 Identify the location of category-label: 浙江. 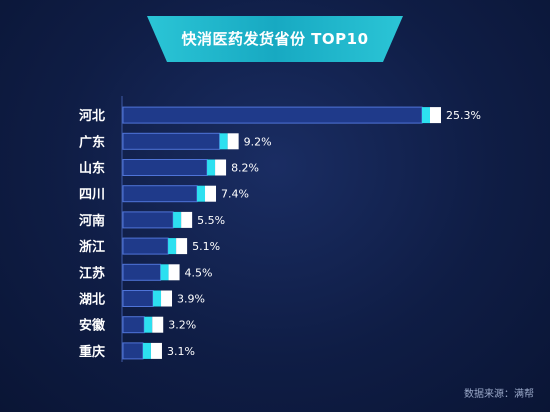
(92, 247).